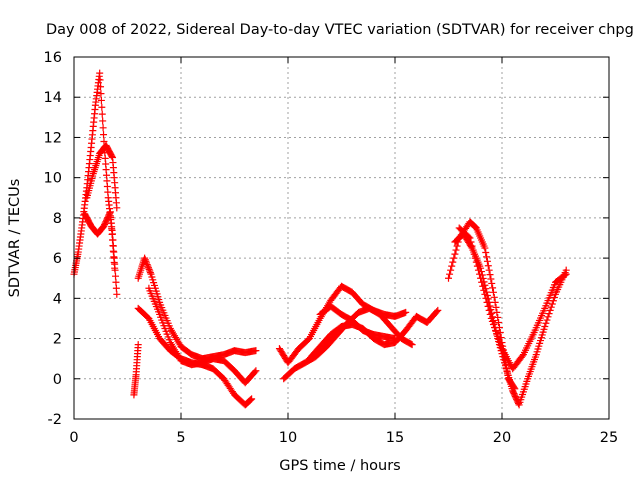 This screenshot has height=480, width=640. I want to click on x-tick-label: 0, so click(73, 438).